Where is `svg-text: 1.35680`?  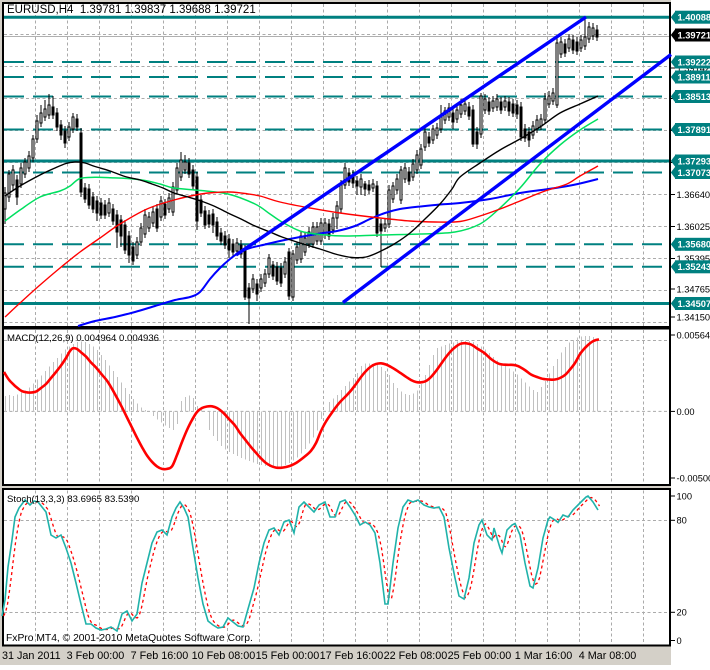
svg-text: 1.35680 is located at coordinates (694, 245).